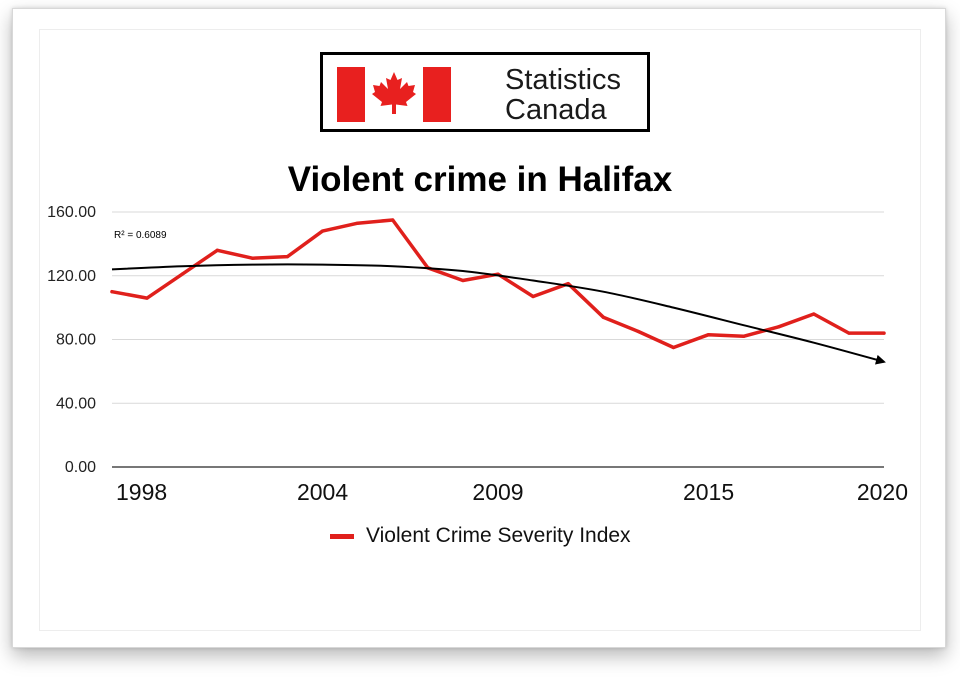  I want to click on y-tick-label: 160.00, so click(71, 212).